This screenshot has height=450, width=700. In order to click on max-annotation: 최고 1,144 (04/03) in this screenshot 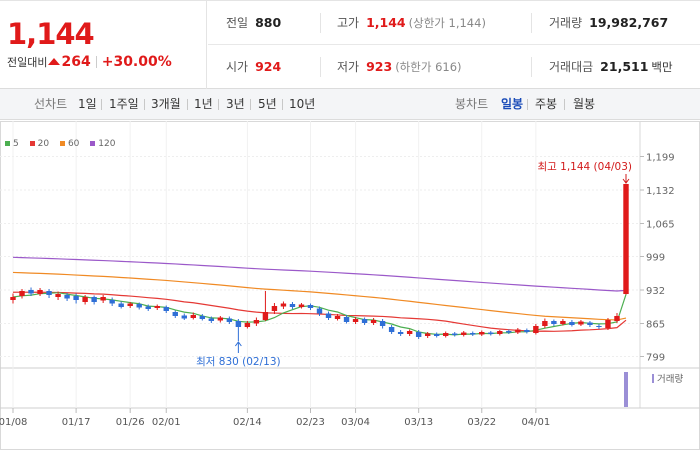, I will do `click(584, 167)`.